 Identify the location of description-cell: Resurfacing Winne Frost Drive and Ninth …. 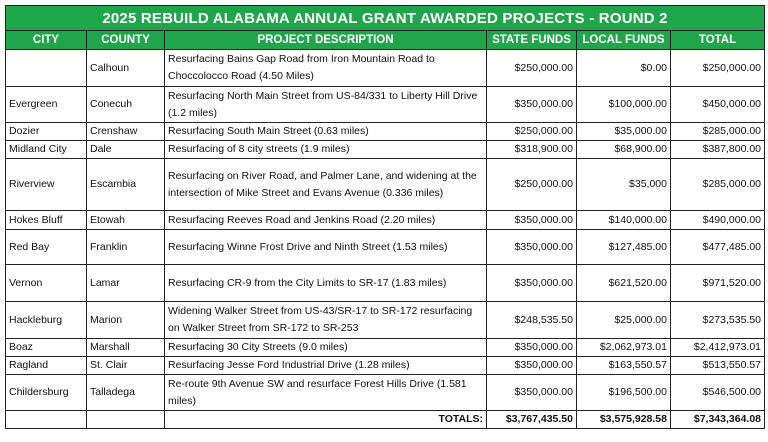
(325, 247).